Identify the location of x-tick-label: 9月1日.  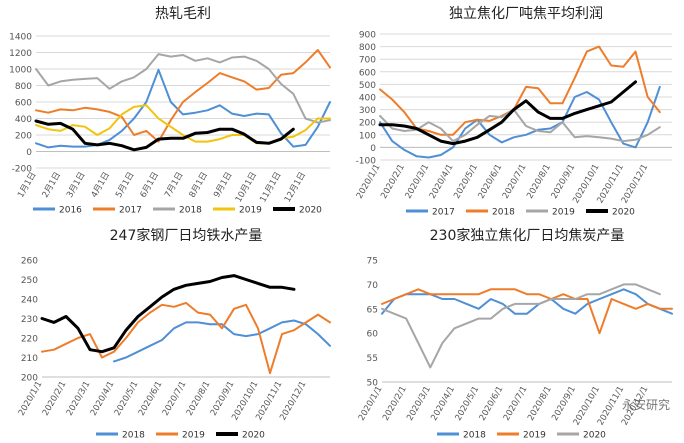
(223, 185).